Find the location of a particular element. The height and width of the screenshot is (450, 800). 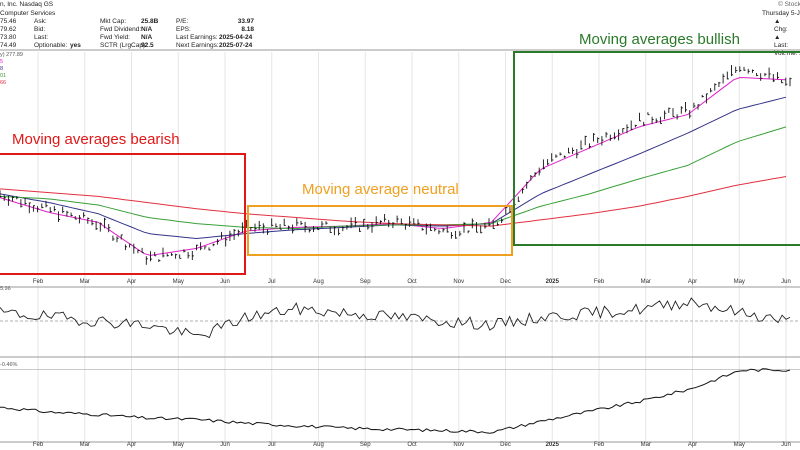

value-fwd-dividend: N/A is located at coordinates (147, 29).